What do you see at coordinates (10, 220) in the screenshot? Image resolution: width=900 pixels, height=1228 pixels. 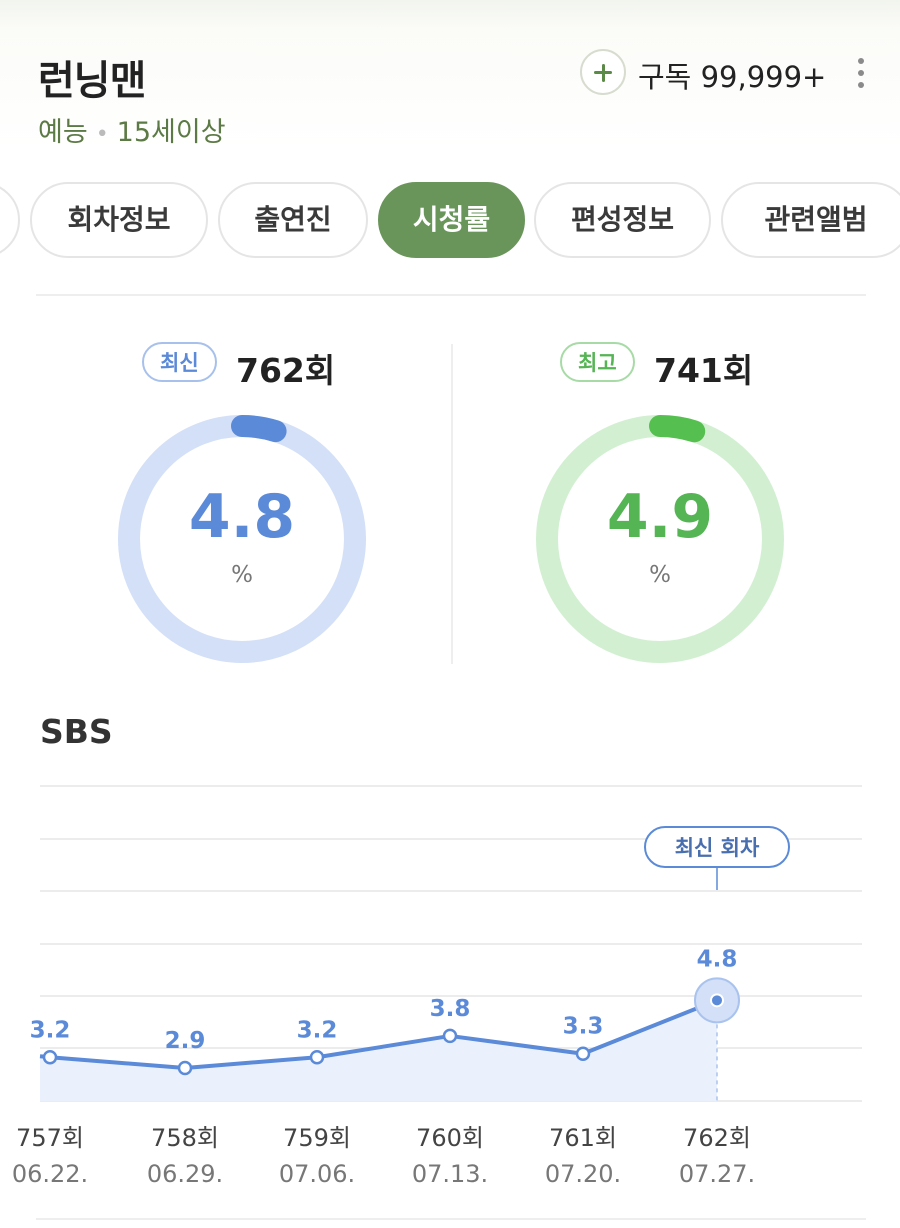 I see `tab-previous` at bounding box center [10, 220].